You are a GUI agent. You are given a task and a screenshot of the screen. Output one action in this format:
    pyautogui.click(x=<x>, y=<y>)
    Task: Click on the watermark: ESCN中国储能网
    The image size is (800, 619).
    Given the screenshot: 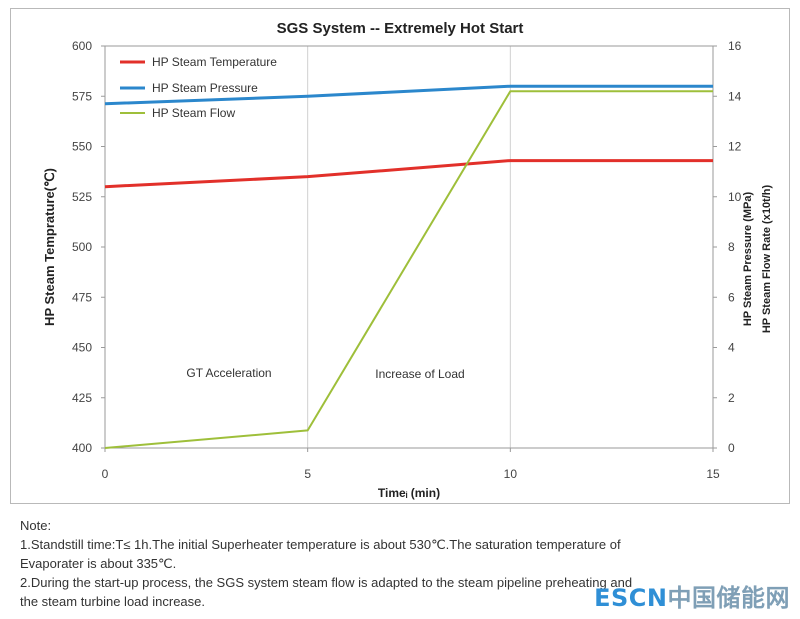 What is the action you would take?
    pyautogui.click(x=692, y=595)
    